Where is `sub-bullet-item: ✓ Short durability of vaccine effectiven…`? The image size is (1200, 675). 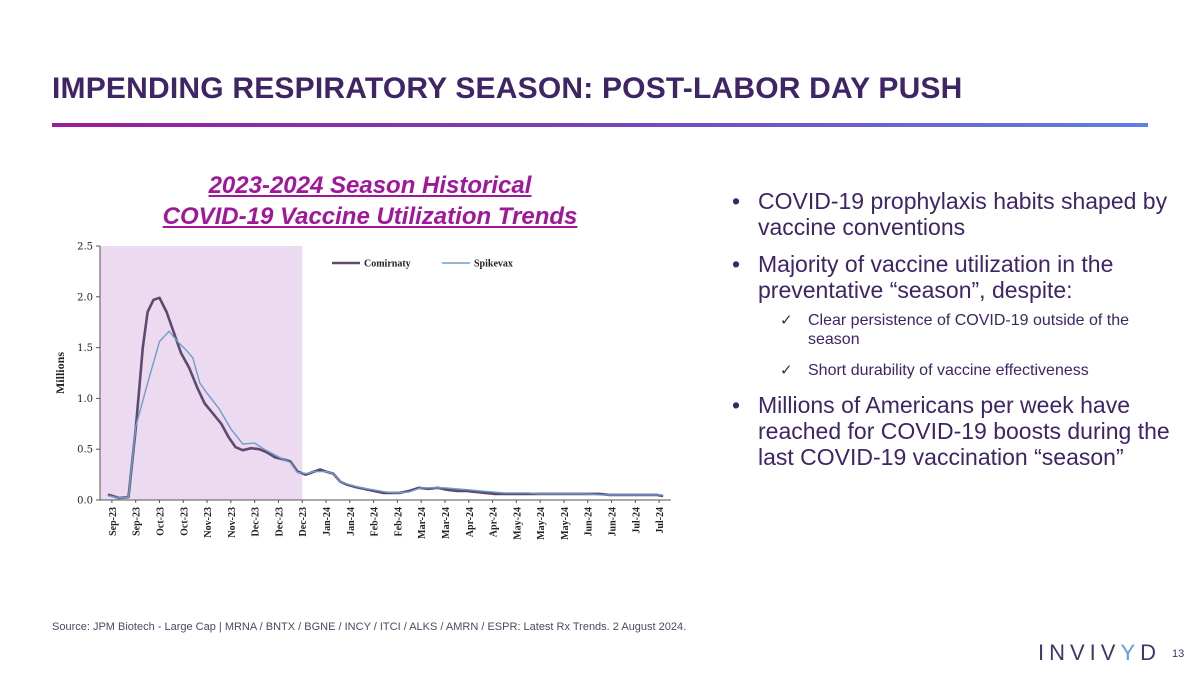
sub-bullet-item: ✓ Short durability of vaccine effectiven… is located at coordinates (965, 370).